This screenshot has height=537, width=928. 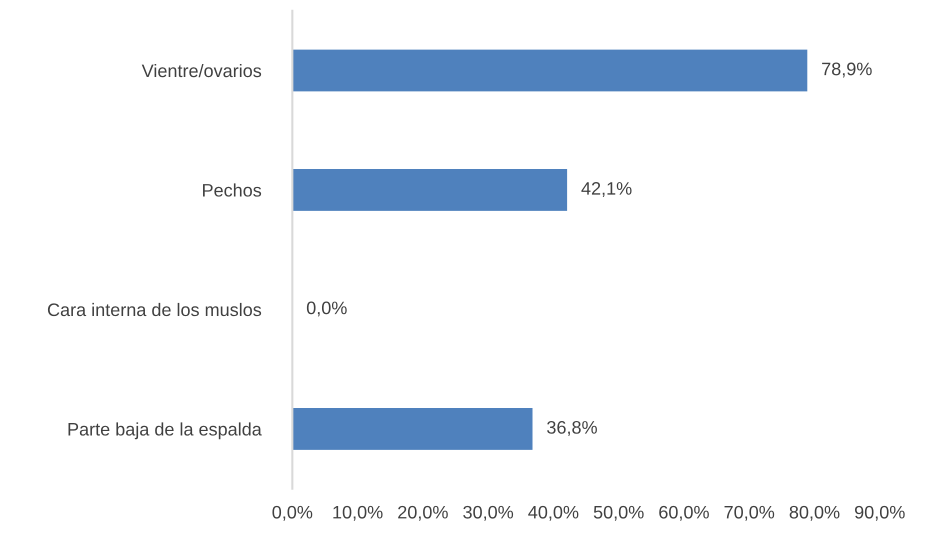 What do you see at coordinates (358, 513) in the screenshot?
I see `x-tick-label: 10,0%` at bounding box center [358, 513].